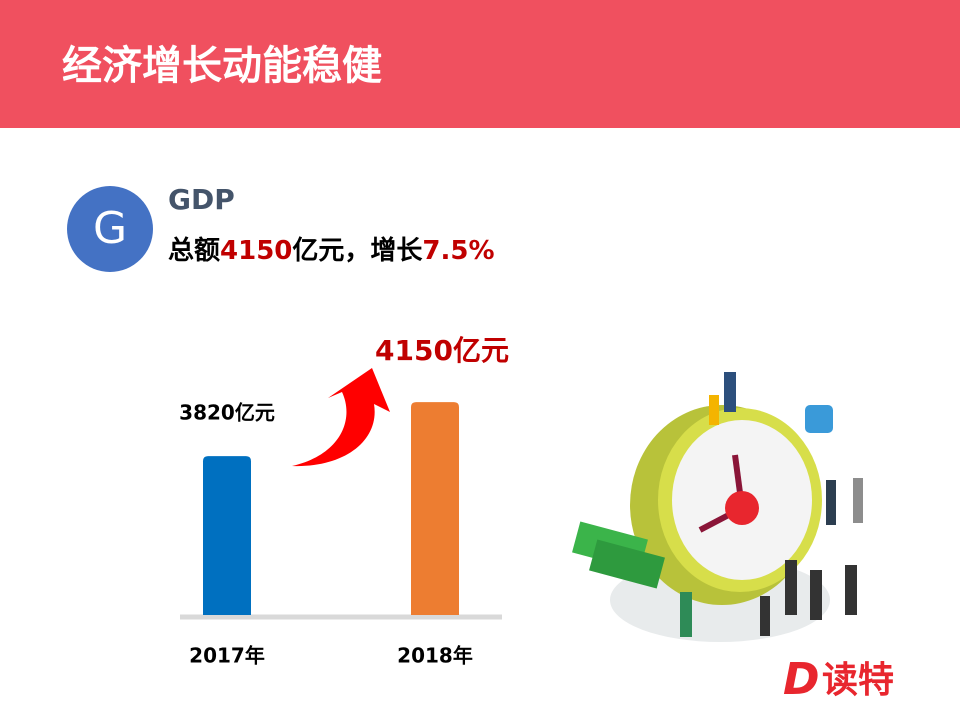 This screenshot has width=960, height=720. What do you see at coordinates (742, 508) in the screenshot?
I see `clock-center` at bounding box center [742, 508].